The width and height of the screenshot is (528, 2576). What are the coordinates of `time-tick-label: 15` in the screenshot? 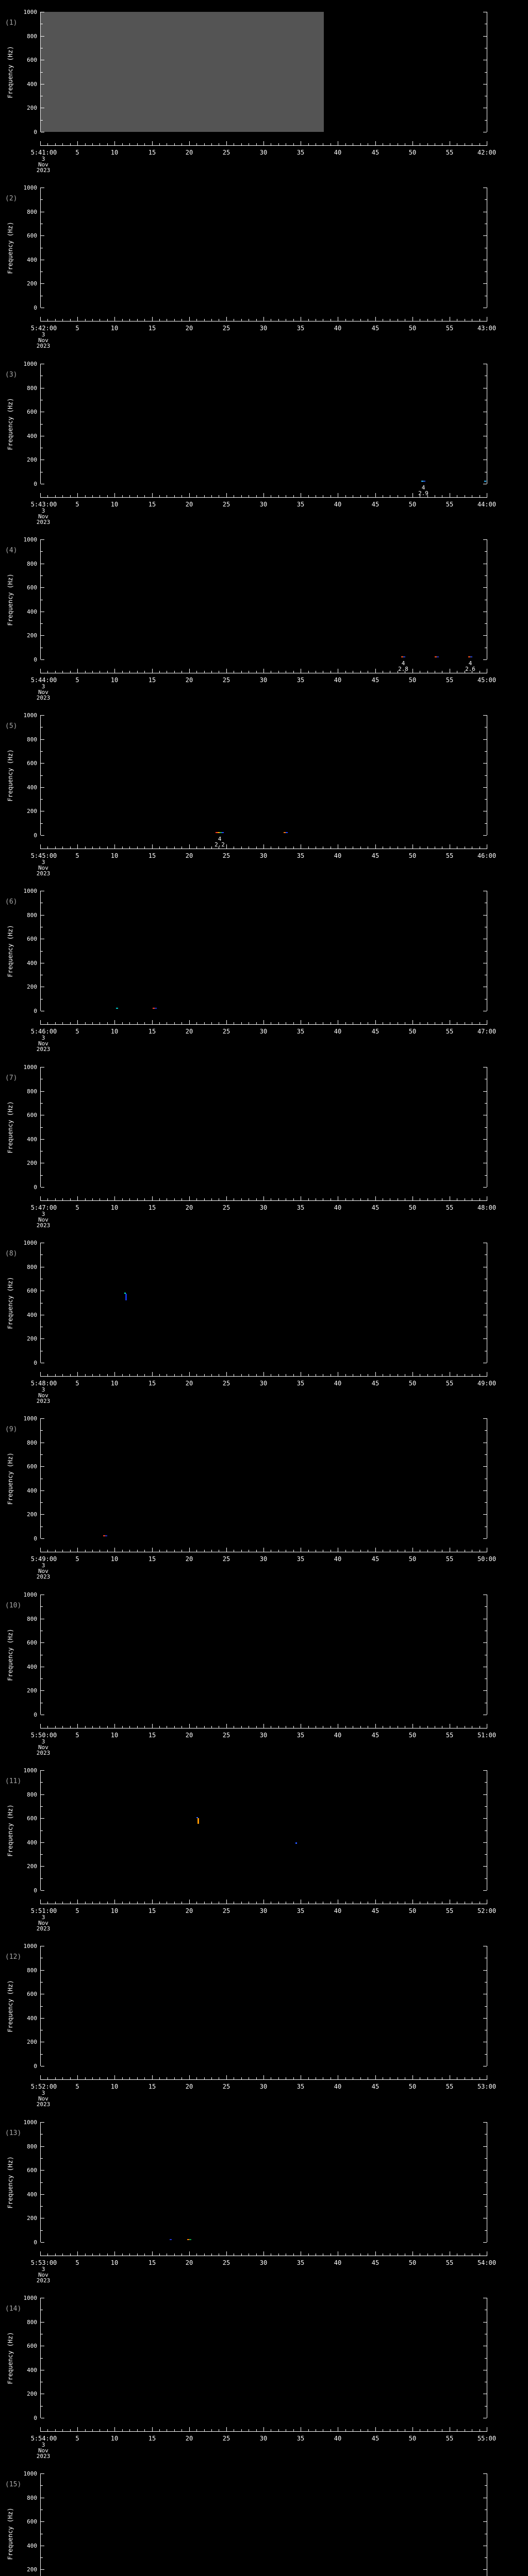 It's located at (152, 1910).